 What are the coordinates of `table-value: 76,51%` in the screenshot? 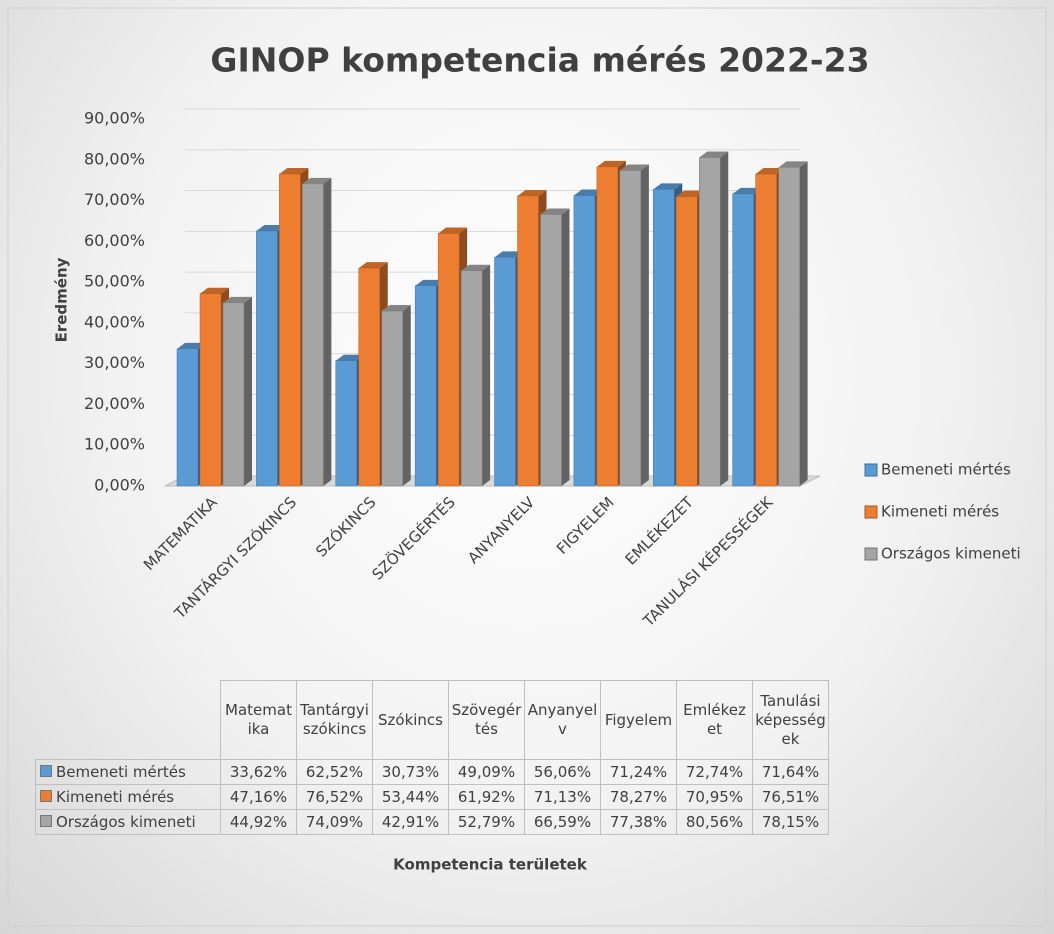 It's located at (790, 797).